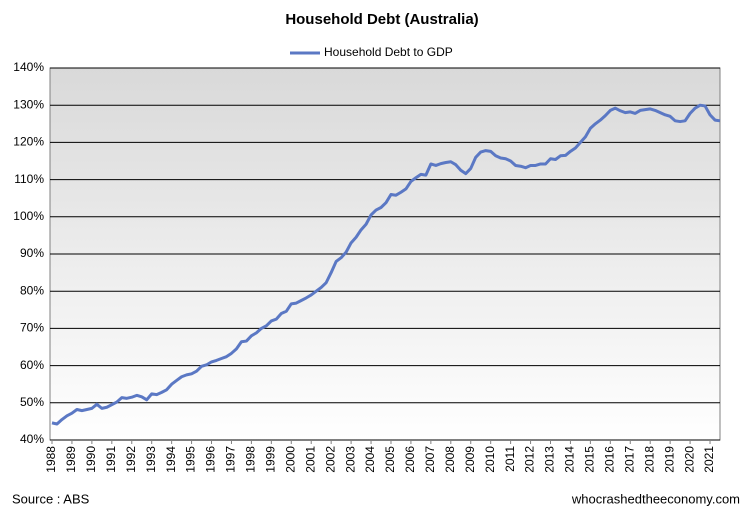 The width and height of the screenshot is (752, 511). Describe the element at coordinates (655, 498) in the screenshot. I see `credit: whocrashedtheeconomy.com` at that location.